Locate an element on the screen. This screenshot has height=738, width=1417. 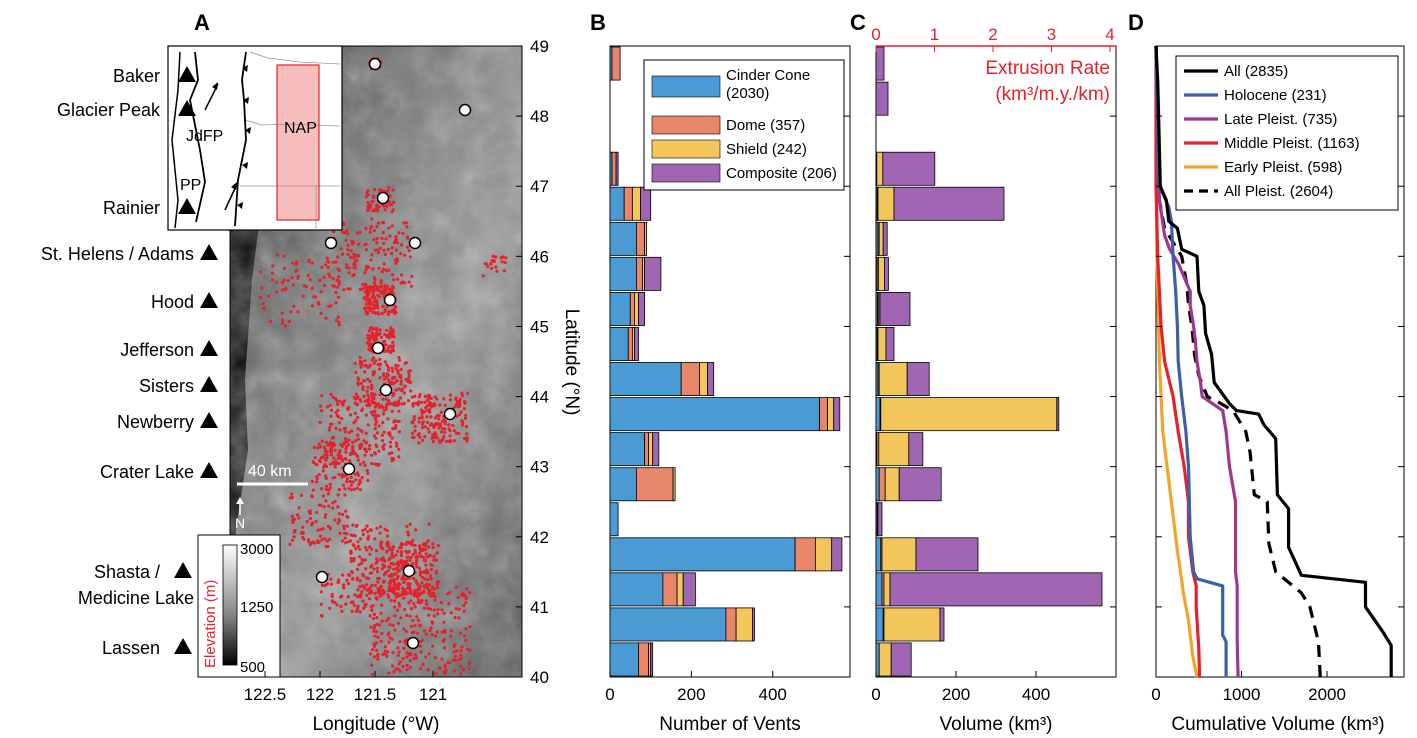
x-tick-label: 2000 is located at coordinates (1327, 694).